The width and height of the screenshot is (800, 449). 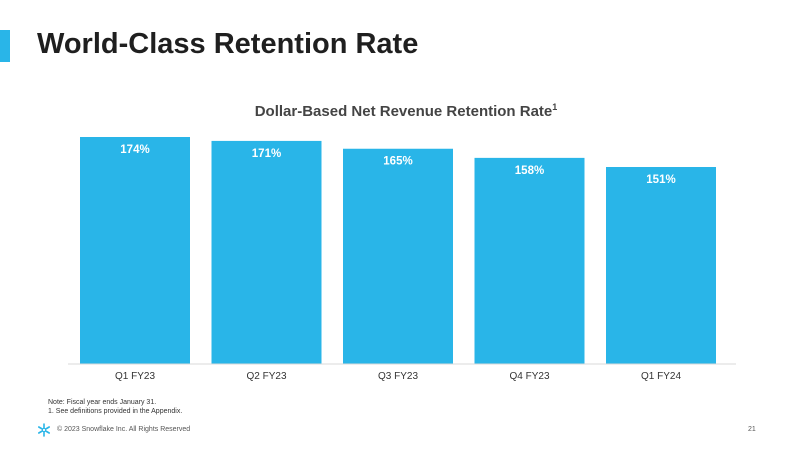 What do you see at coordinates (228, 44) in the screenshot?
I see `slide-title: World-Class Retention Rate` at bounding box center [228, 44].